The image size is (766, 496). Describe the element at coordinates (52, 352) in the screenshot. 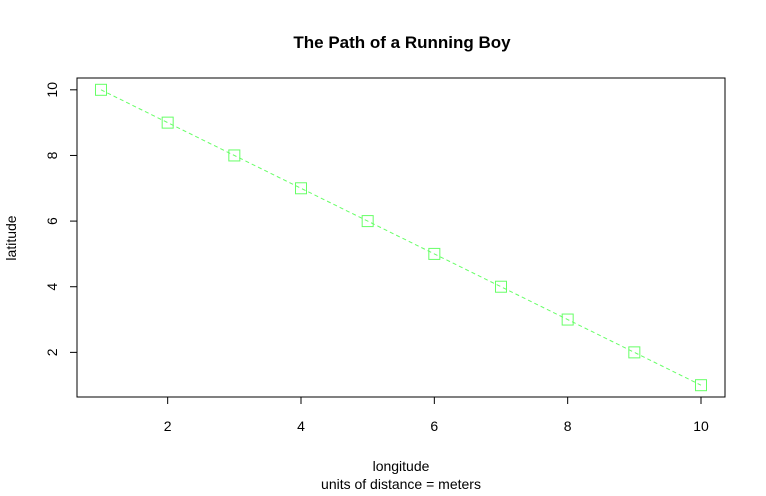

I see `y-tick-label: 2` at that location.